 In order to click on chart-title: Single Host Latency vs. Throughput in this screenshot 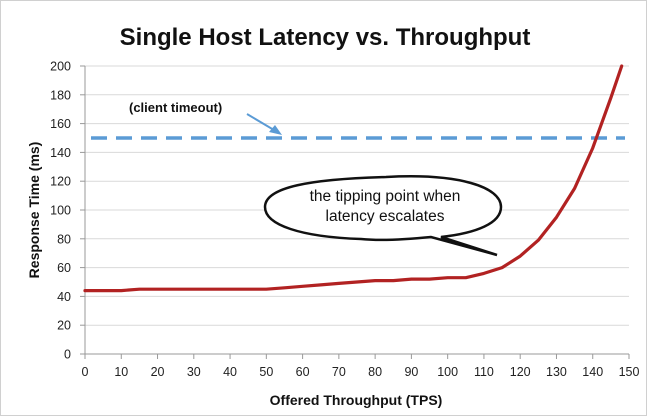, I will do `click(325, 37)`.